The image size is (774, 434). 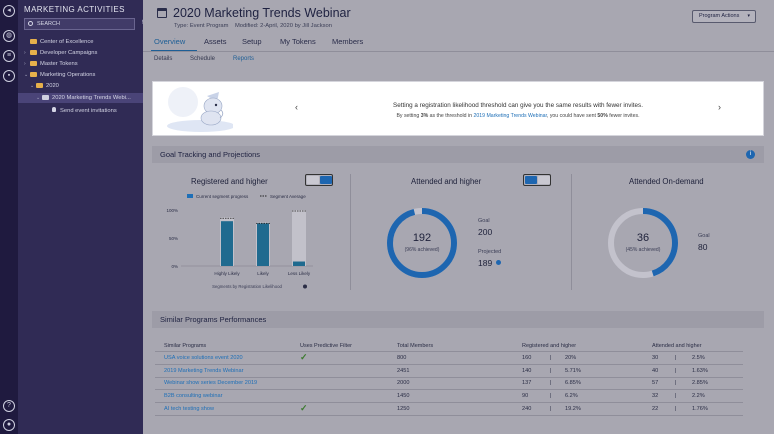 I want to click on program-tabs: Overview Assets Setup My Tokens Members, so click(x=458, y=44).